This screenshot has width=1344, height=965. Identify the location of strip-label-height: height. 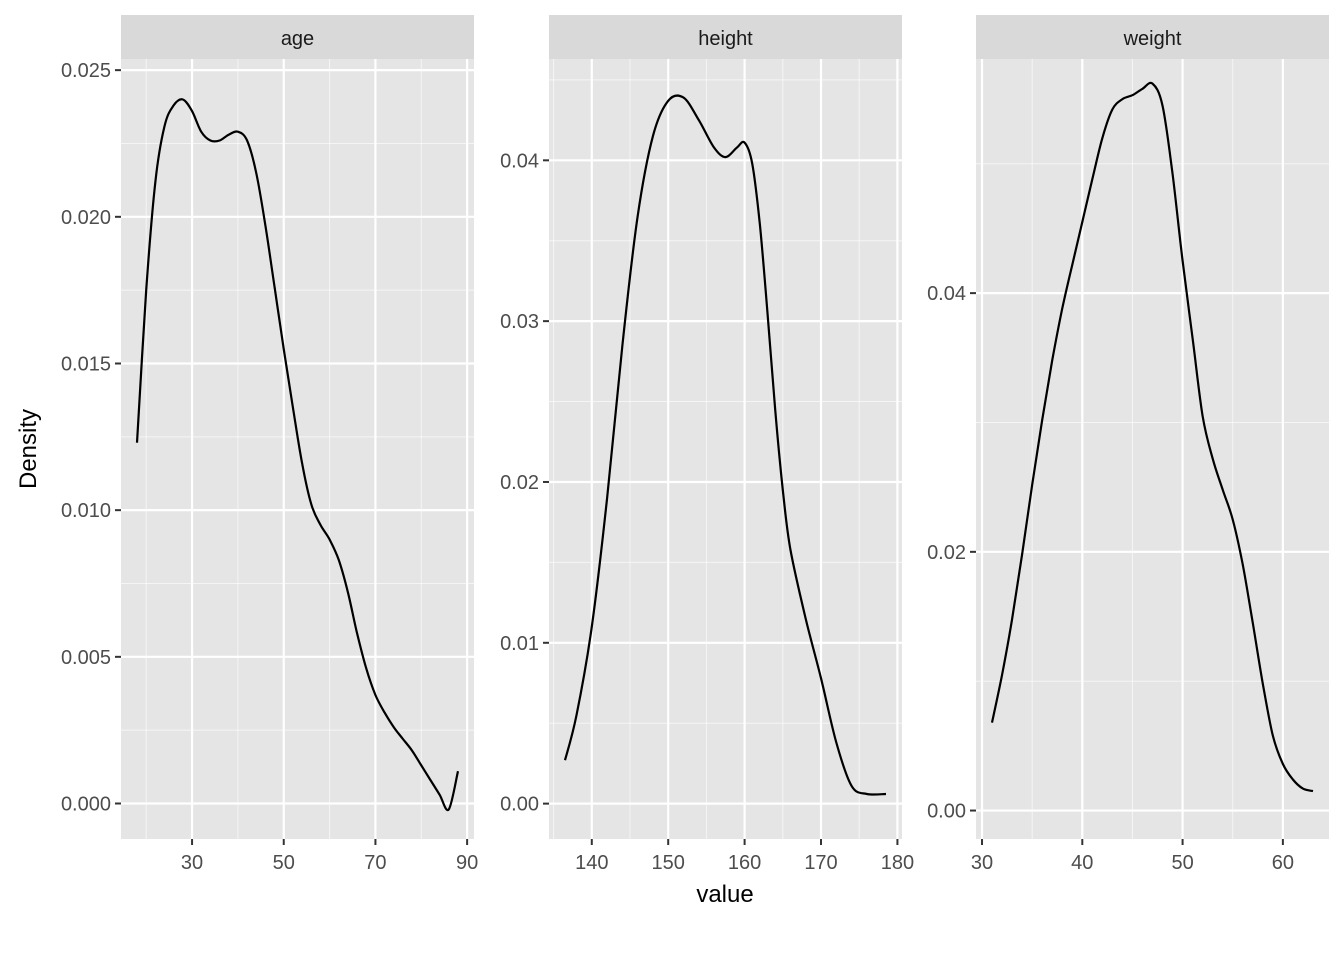
(725, 39).